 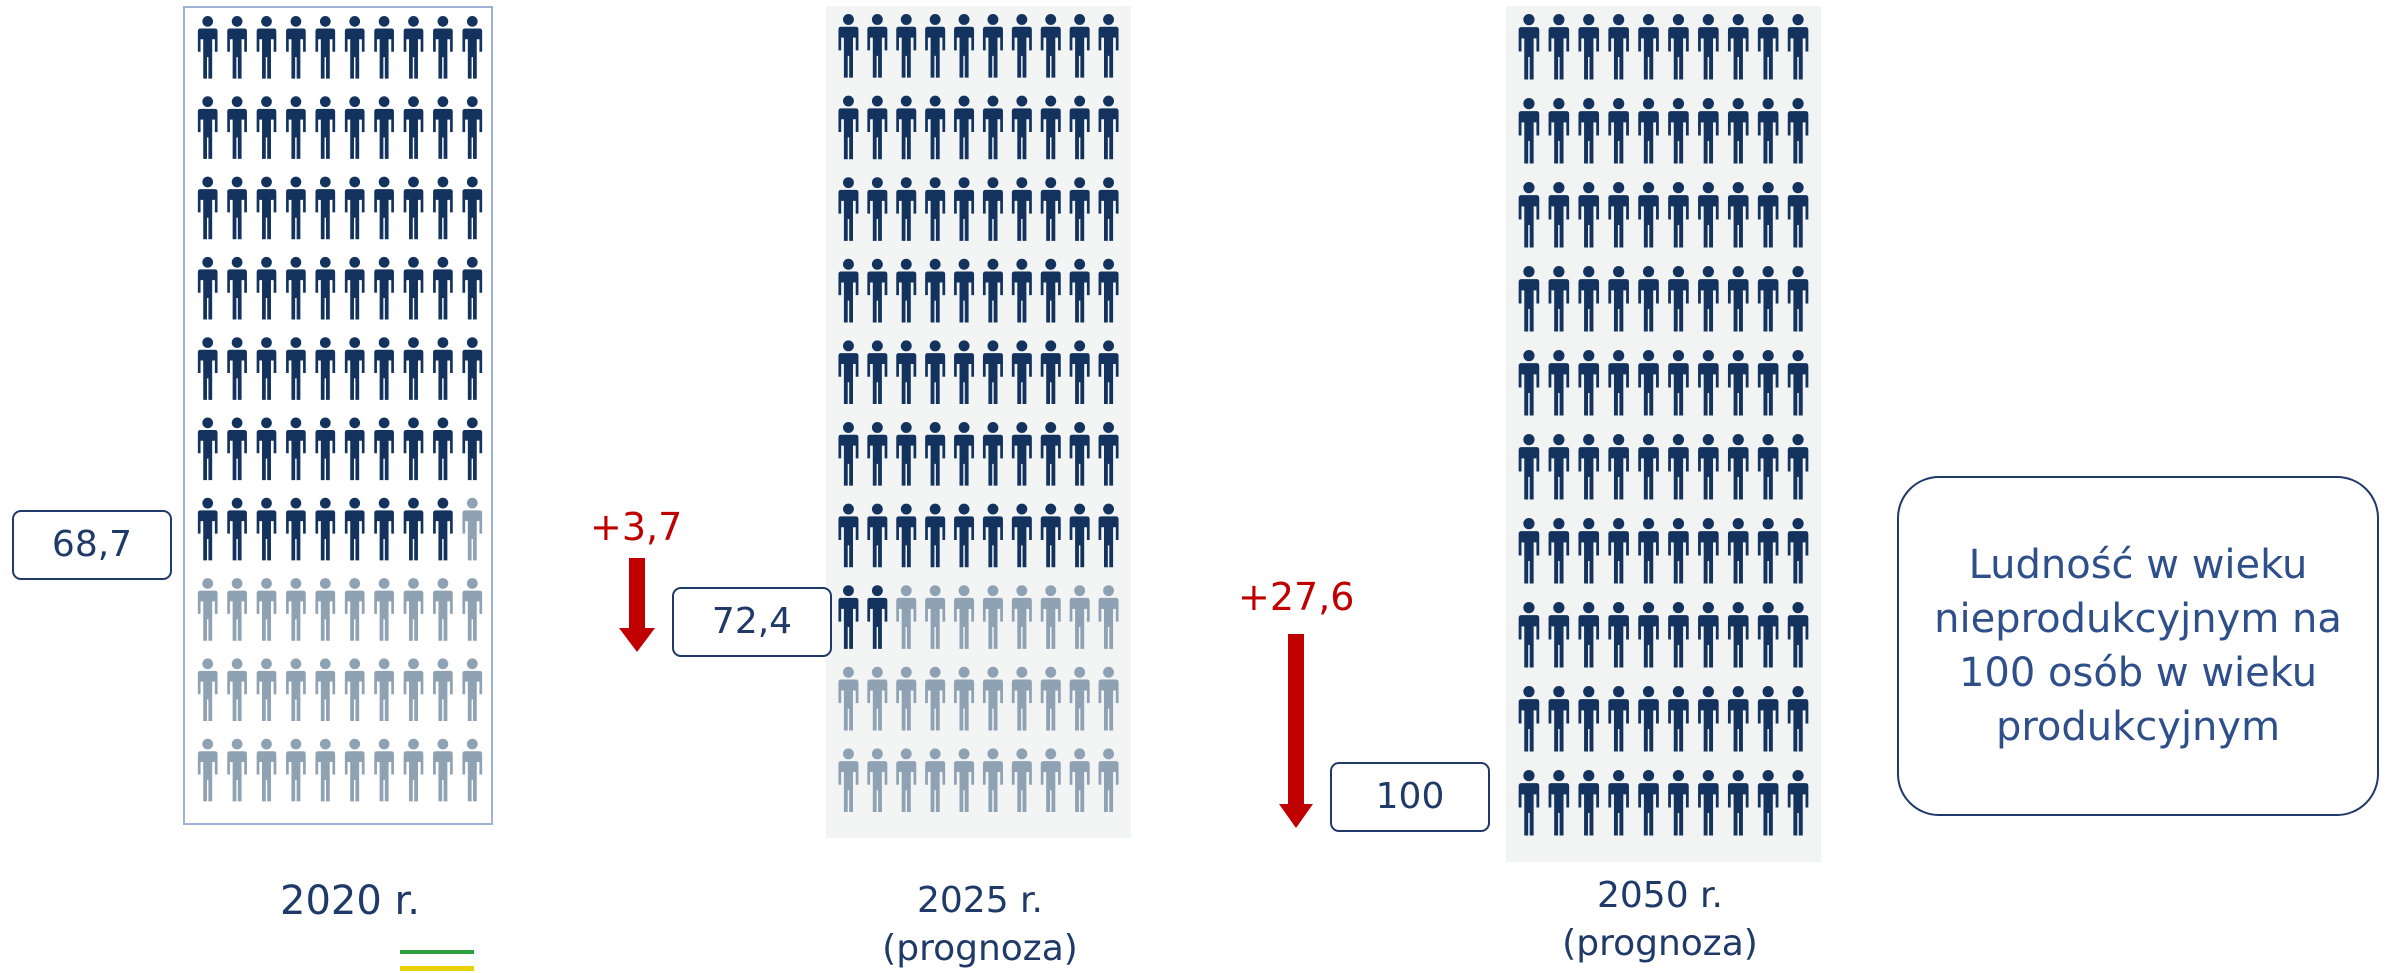 What do you see at coordinates (1660, 895) in the screenshot?
I see `year-text: 2050 r.` at bounding box center [1660, 895].